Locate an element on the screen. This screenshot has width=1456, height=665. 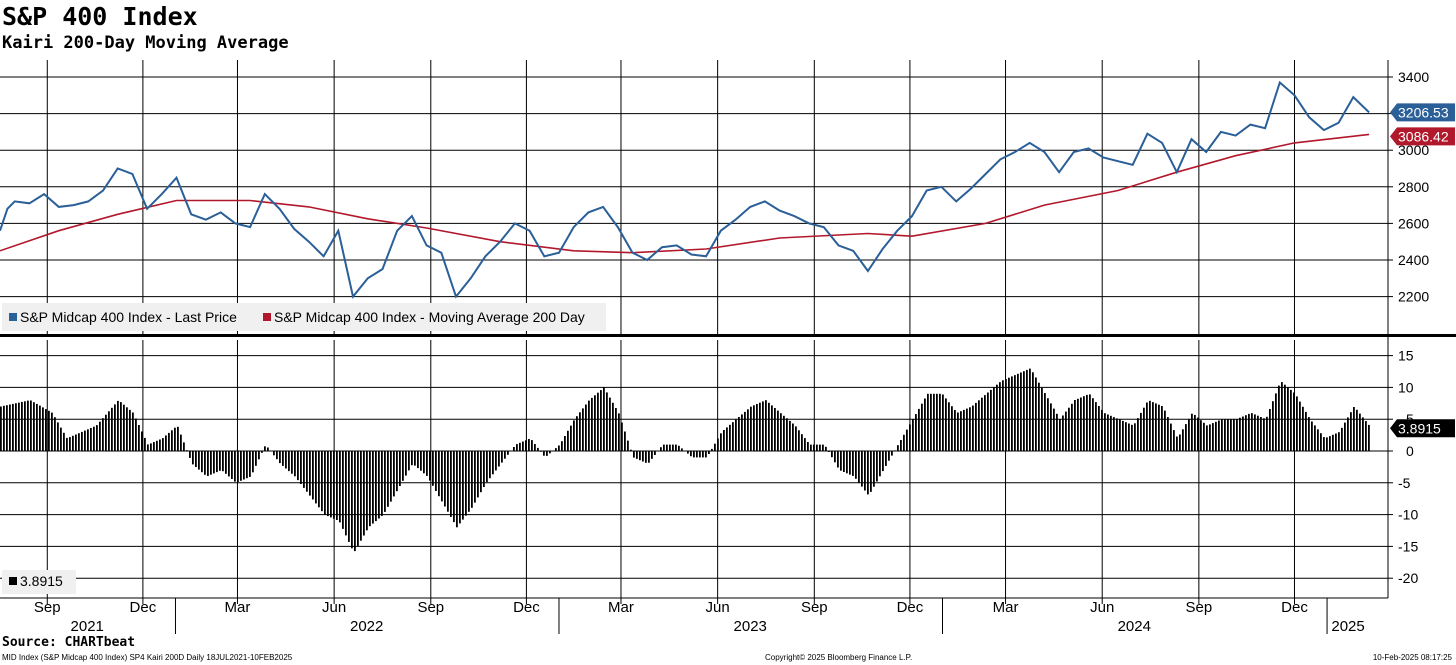
y-tick-label-top: 2200 is located at coordinates (1413, 297).